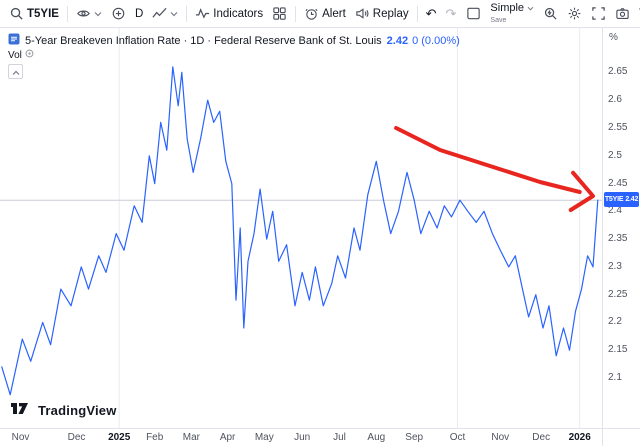 This screenshot has width=640, height=446. I want to click on redo-button: ↷, so click(451, 13).